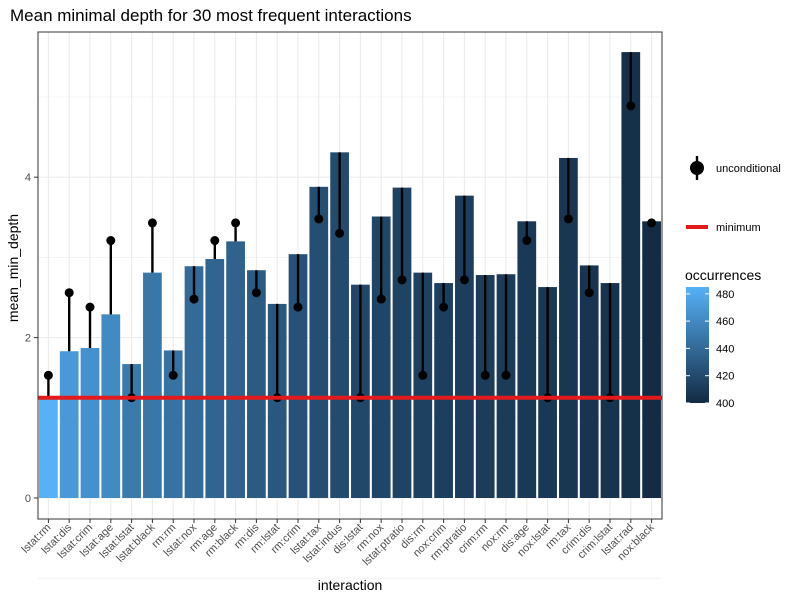  What do you see at coordinates (28, 339) in the screenshot?
I see `y-tick-label: 2` at bounding box center [28, 339].